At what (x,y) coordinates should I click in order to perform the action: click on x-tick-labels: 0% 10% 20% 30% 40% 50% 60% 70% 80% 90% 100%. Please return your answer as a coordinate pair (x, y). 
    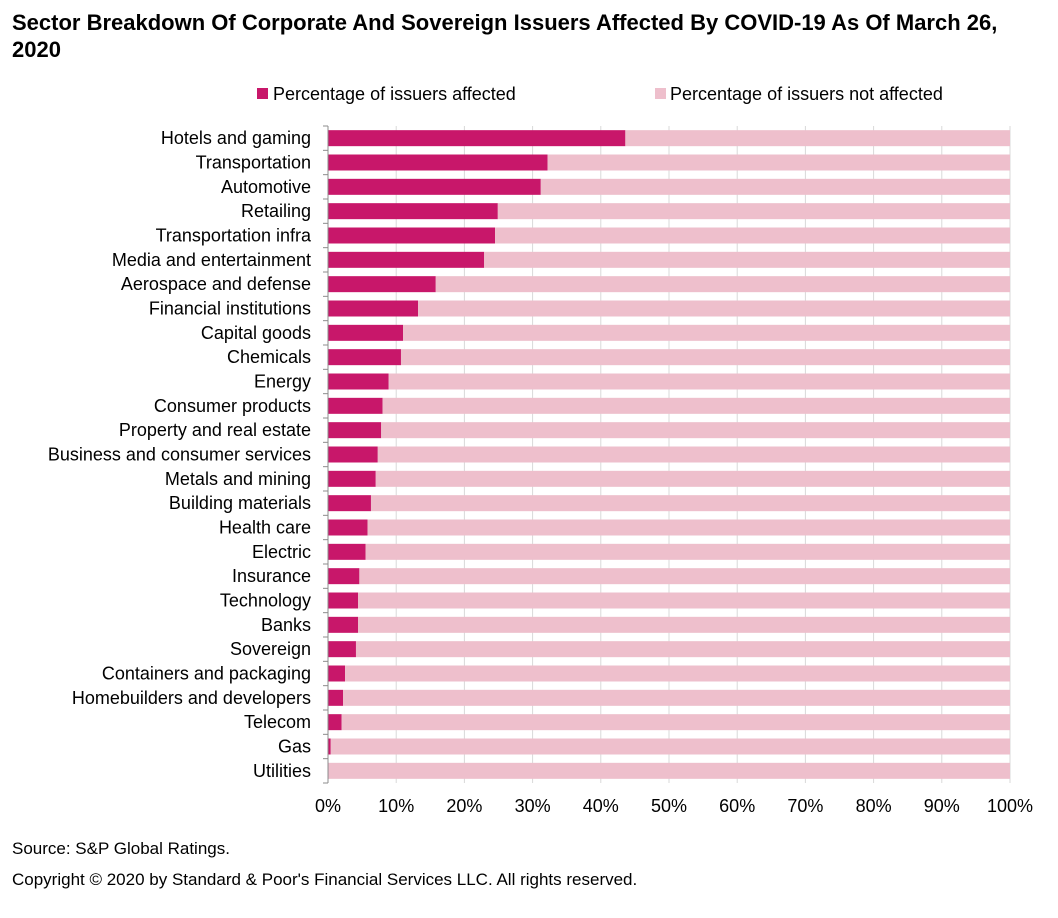
    Looking at the image, I should click on (674, 806).